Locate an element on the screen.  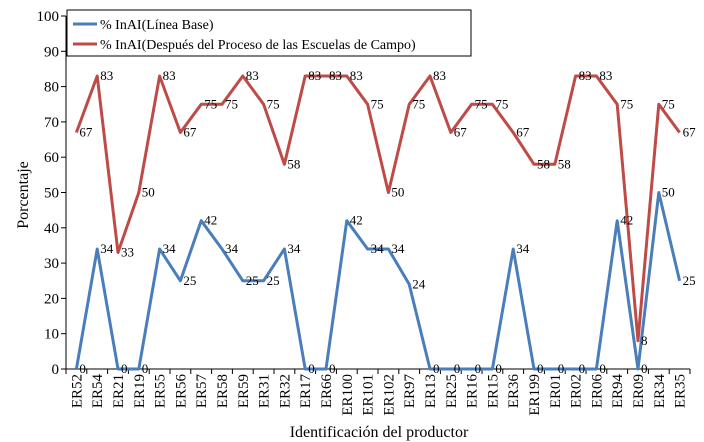
x-tick-label: ER101 is located at coordinates (369, 395).